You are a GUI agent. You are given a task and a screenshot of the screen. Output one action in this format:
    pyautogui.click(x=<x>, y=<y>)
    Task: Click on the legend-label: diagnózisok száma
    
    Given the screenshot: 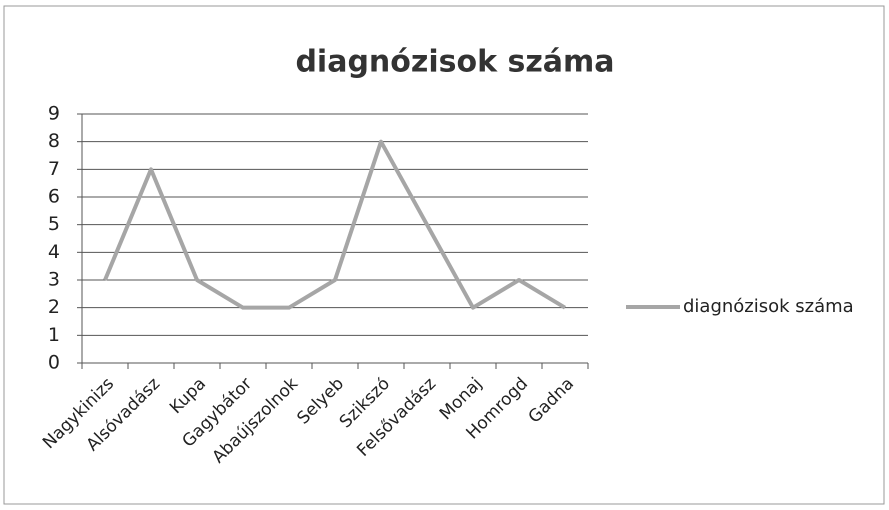 What is the action you would take?
    pyautogui.click(x=768, y=306)
    